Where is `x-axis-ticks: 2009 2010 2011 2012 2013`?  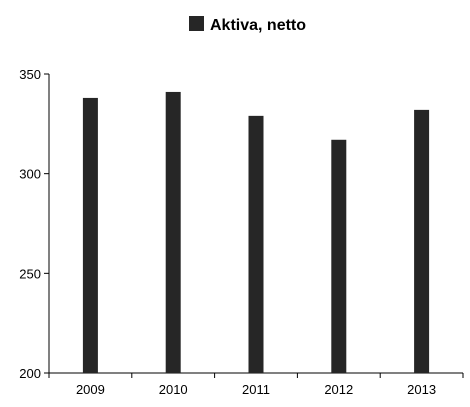 x-axis-ticks: 2009 2010 2011 2012 2013 is located at coordinates (256, 385).